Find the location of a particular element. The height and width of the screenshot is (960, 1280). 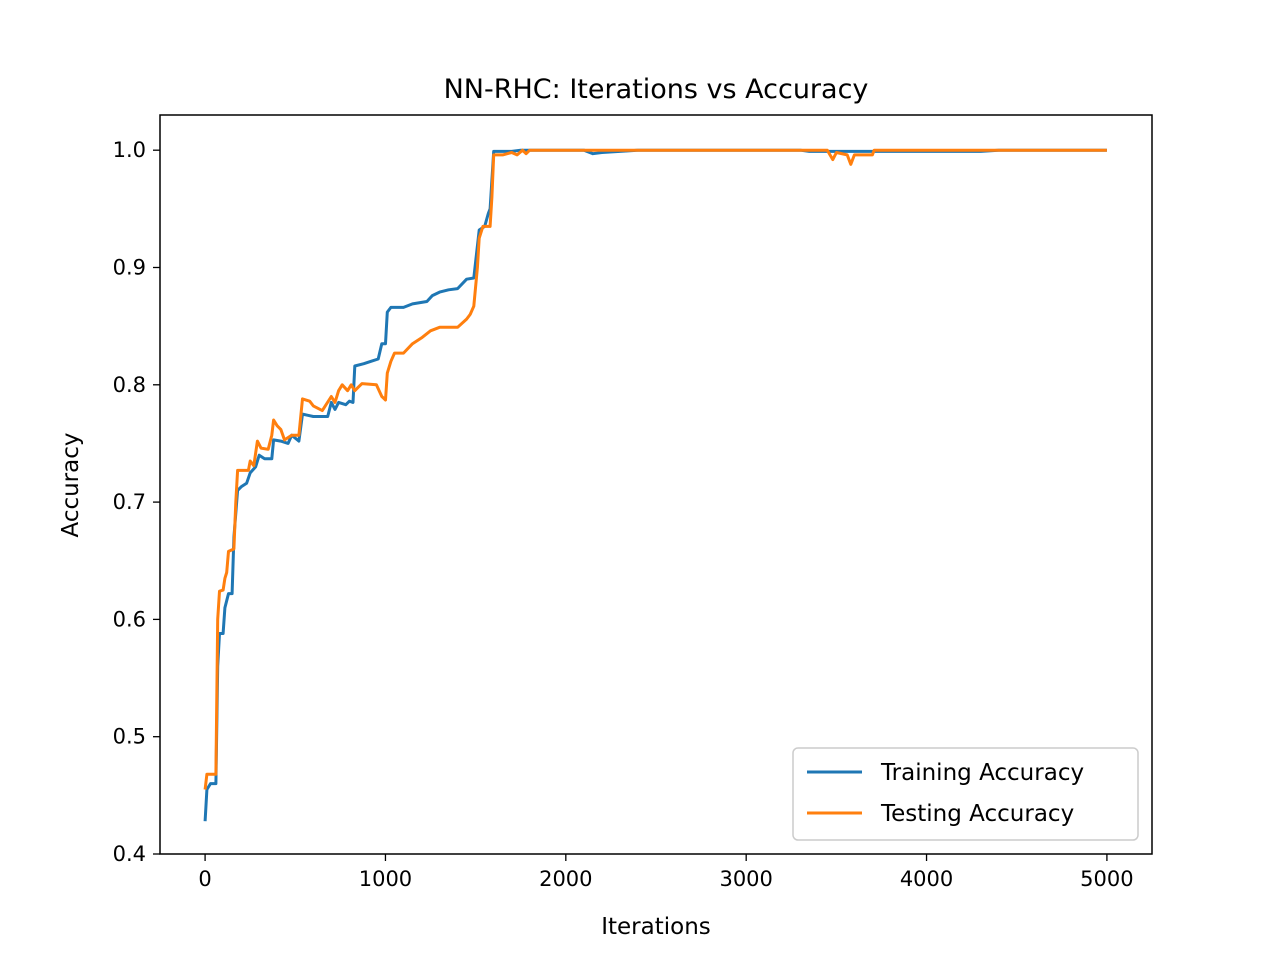

y-axis-ticks: 0.4 0.5 0.6 0.7 0.8 0.9 1.0 is located at coordinates (136, 502).